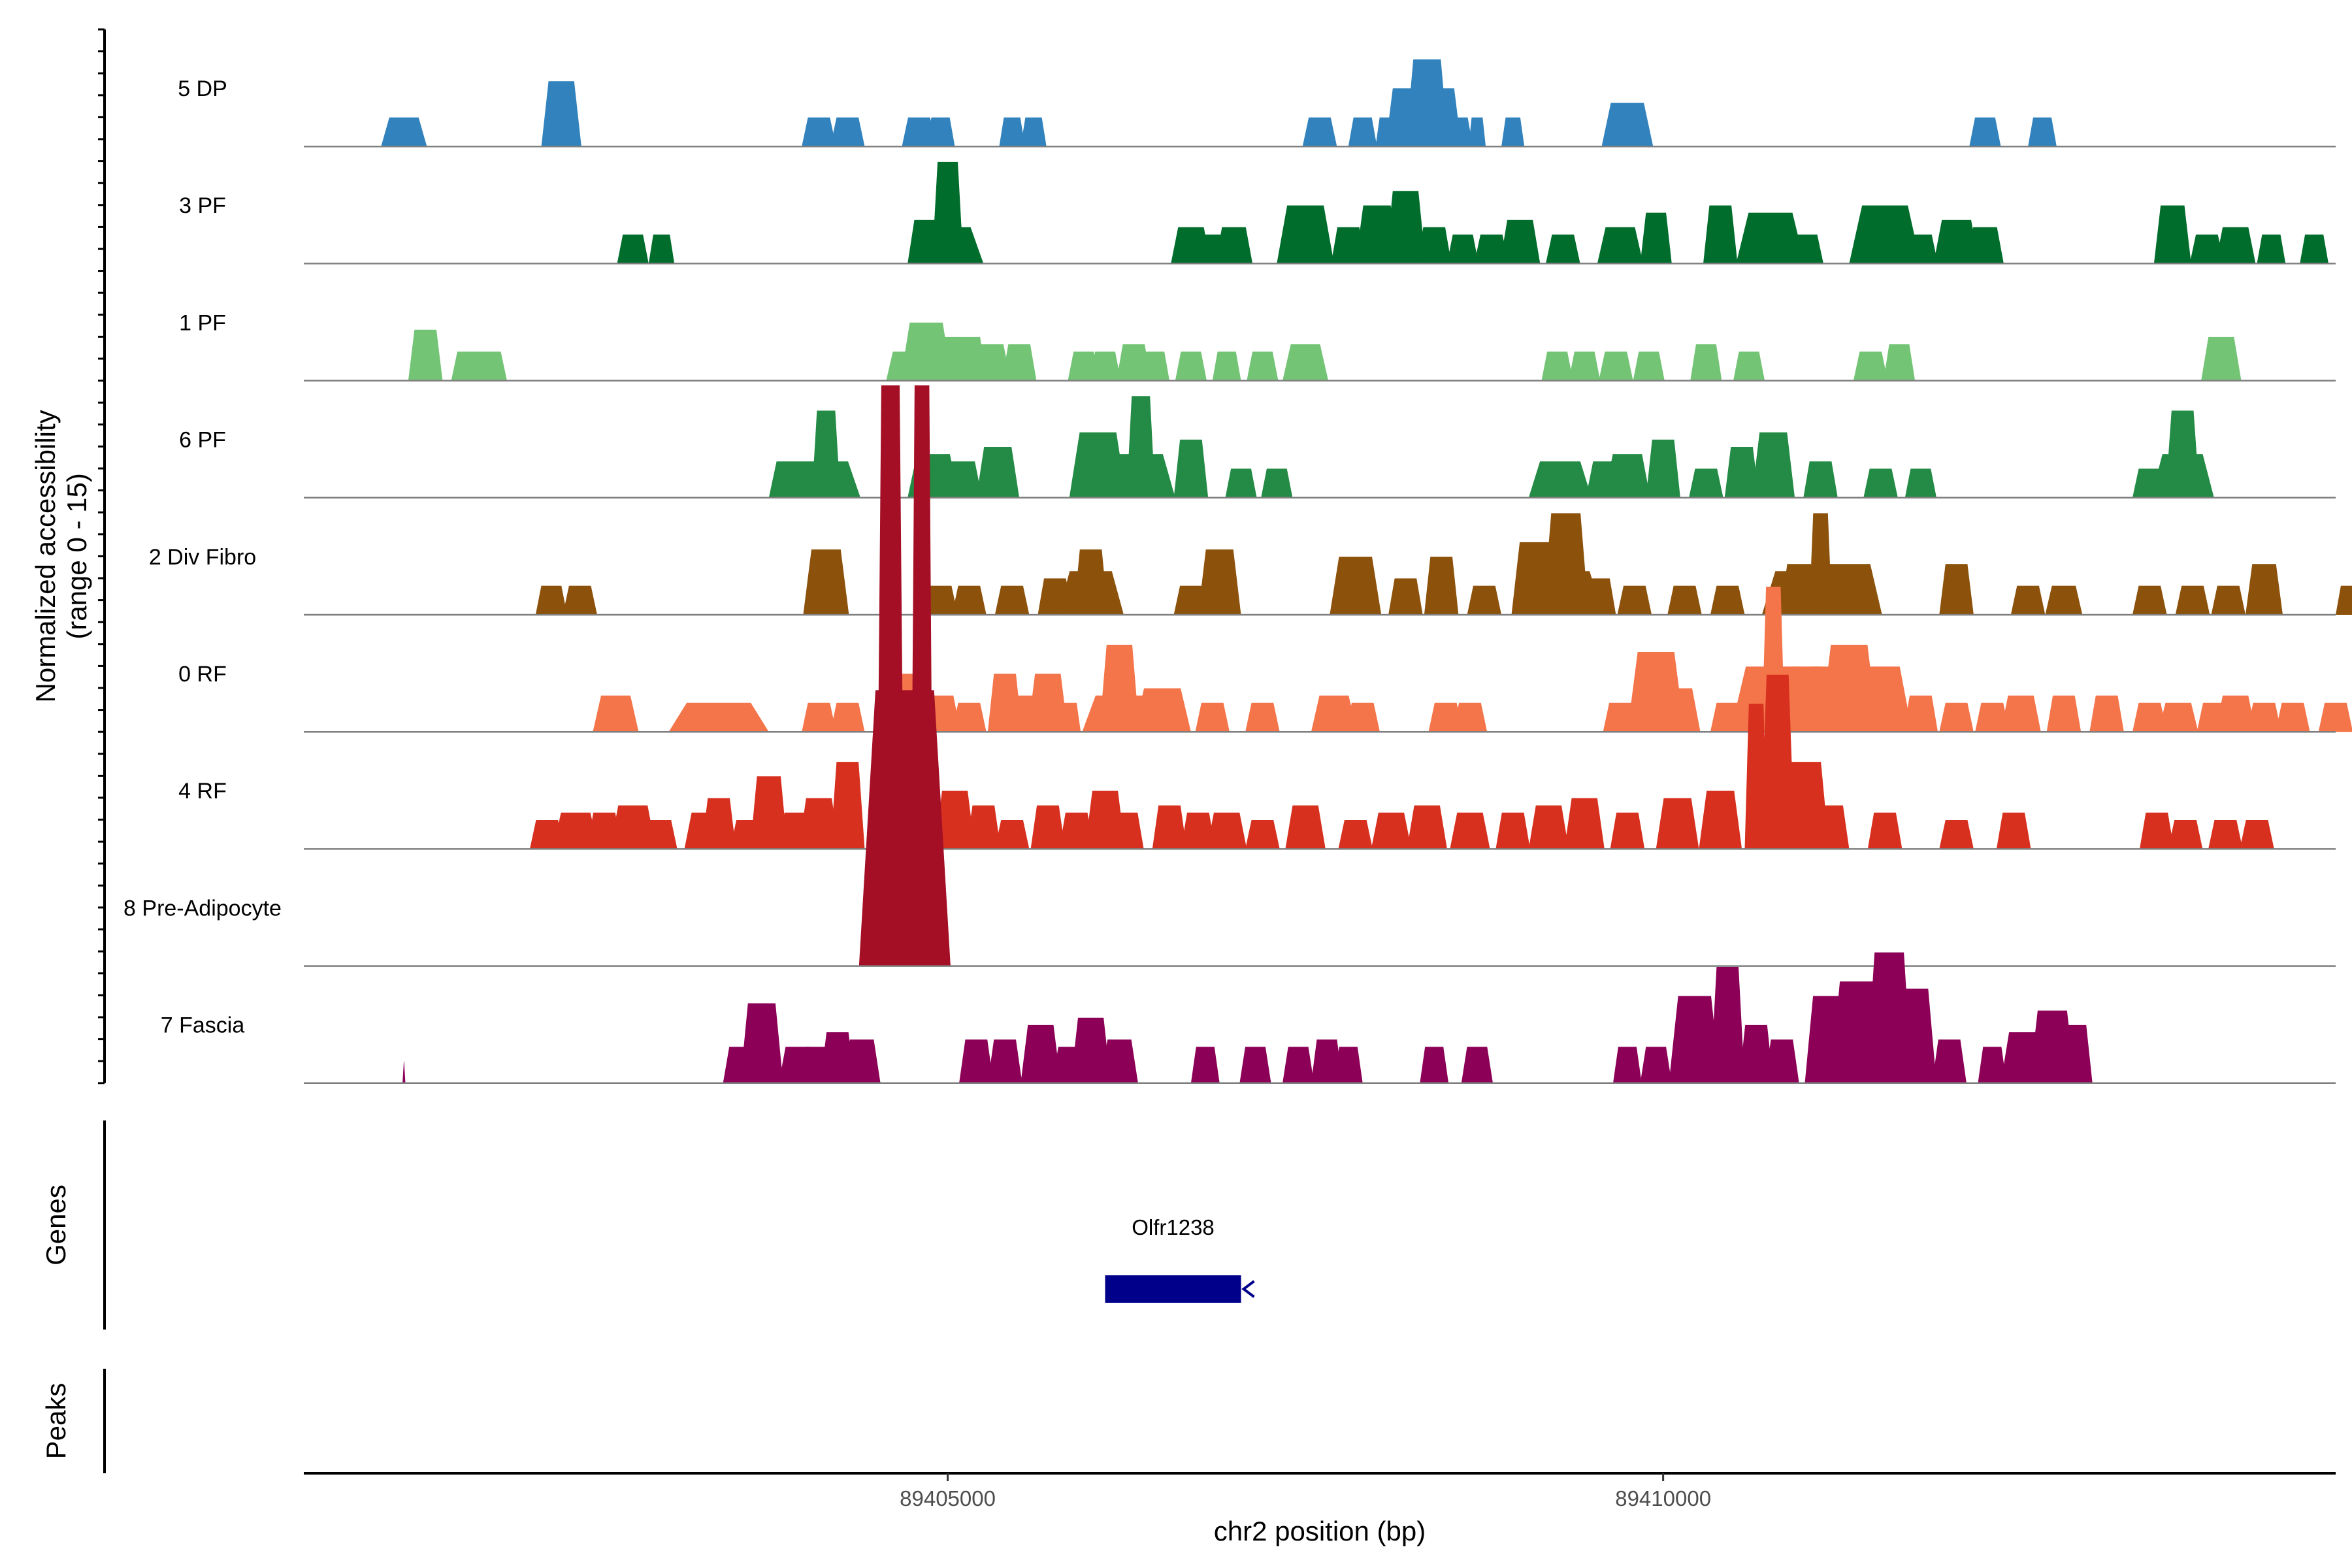 The height and width of the screenshot is (1568, 2352). Describe the element at coordinates (202, 440) in the screenshot. I see `track-label: 6 PF` at that location.